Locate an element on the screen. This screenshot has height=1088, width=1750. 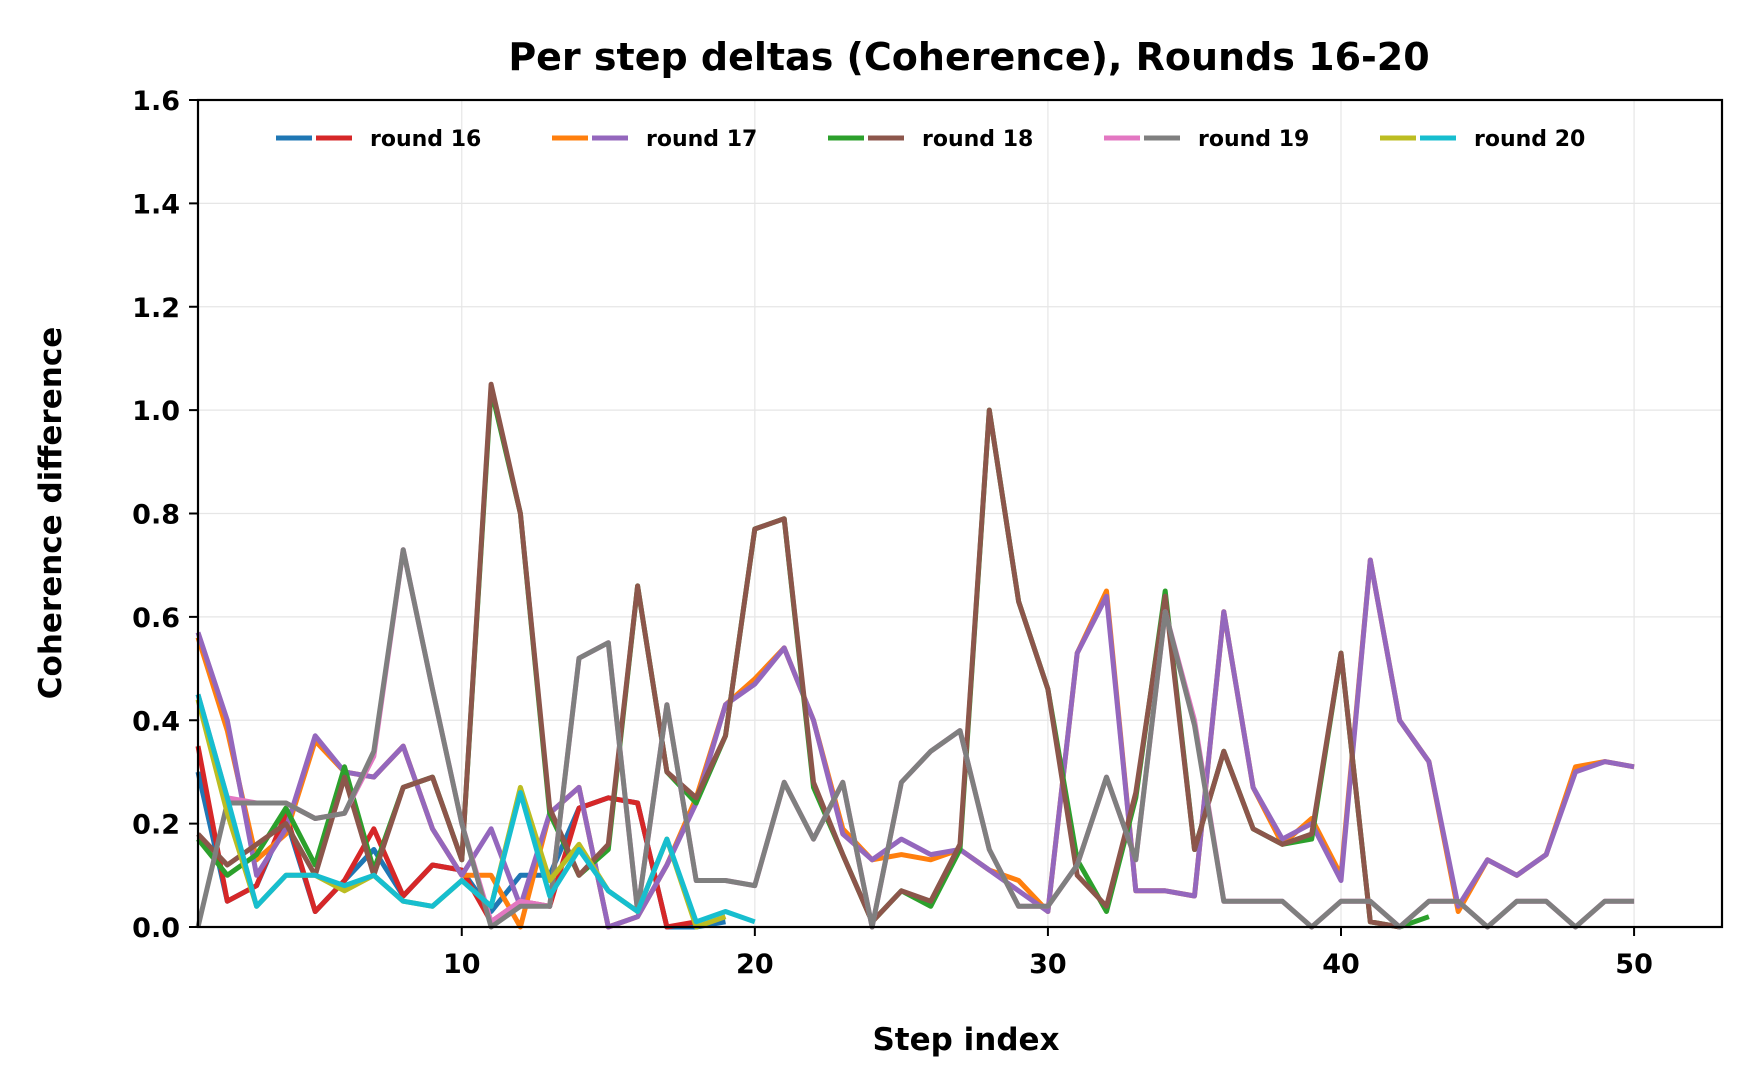
legend: round 16 round 17 round 18 round 19 round 20 is located at coordinates (930, 139).